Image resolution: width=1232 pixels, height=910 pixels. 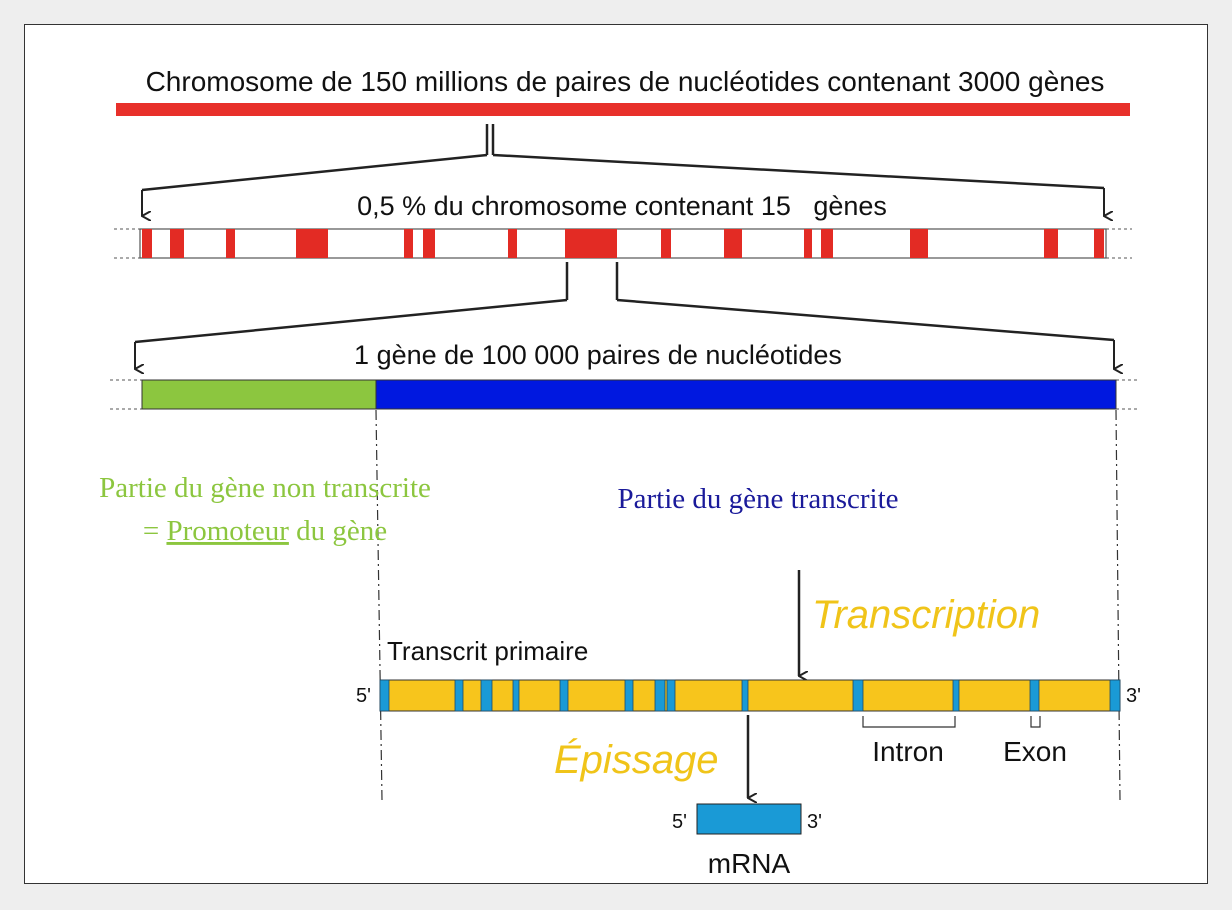 I want to click on splicing-label: Épissage, so click(x=636, y=759).